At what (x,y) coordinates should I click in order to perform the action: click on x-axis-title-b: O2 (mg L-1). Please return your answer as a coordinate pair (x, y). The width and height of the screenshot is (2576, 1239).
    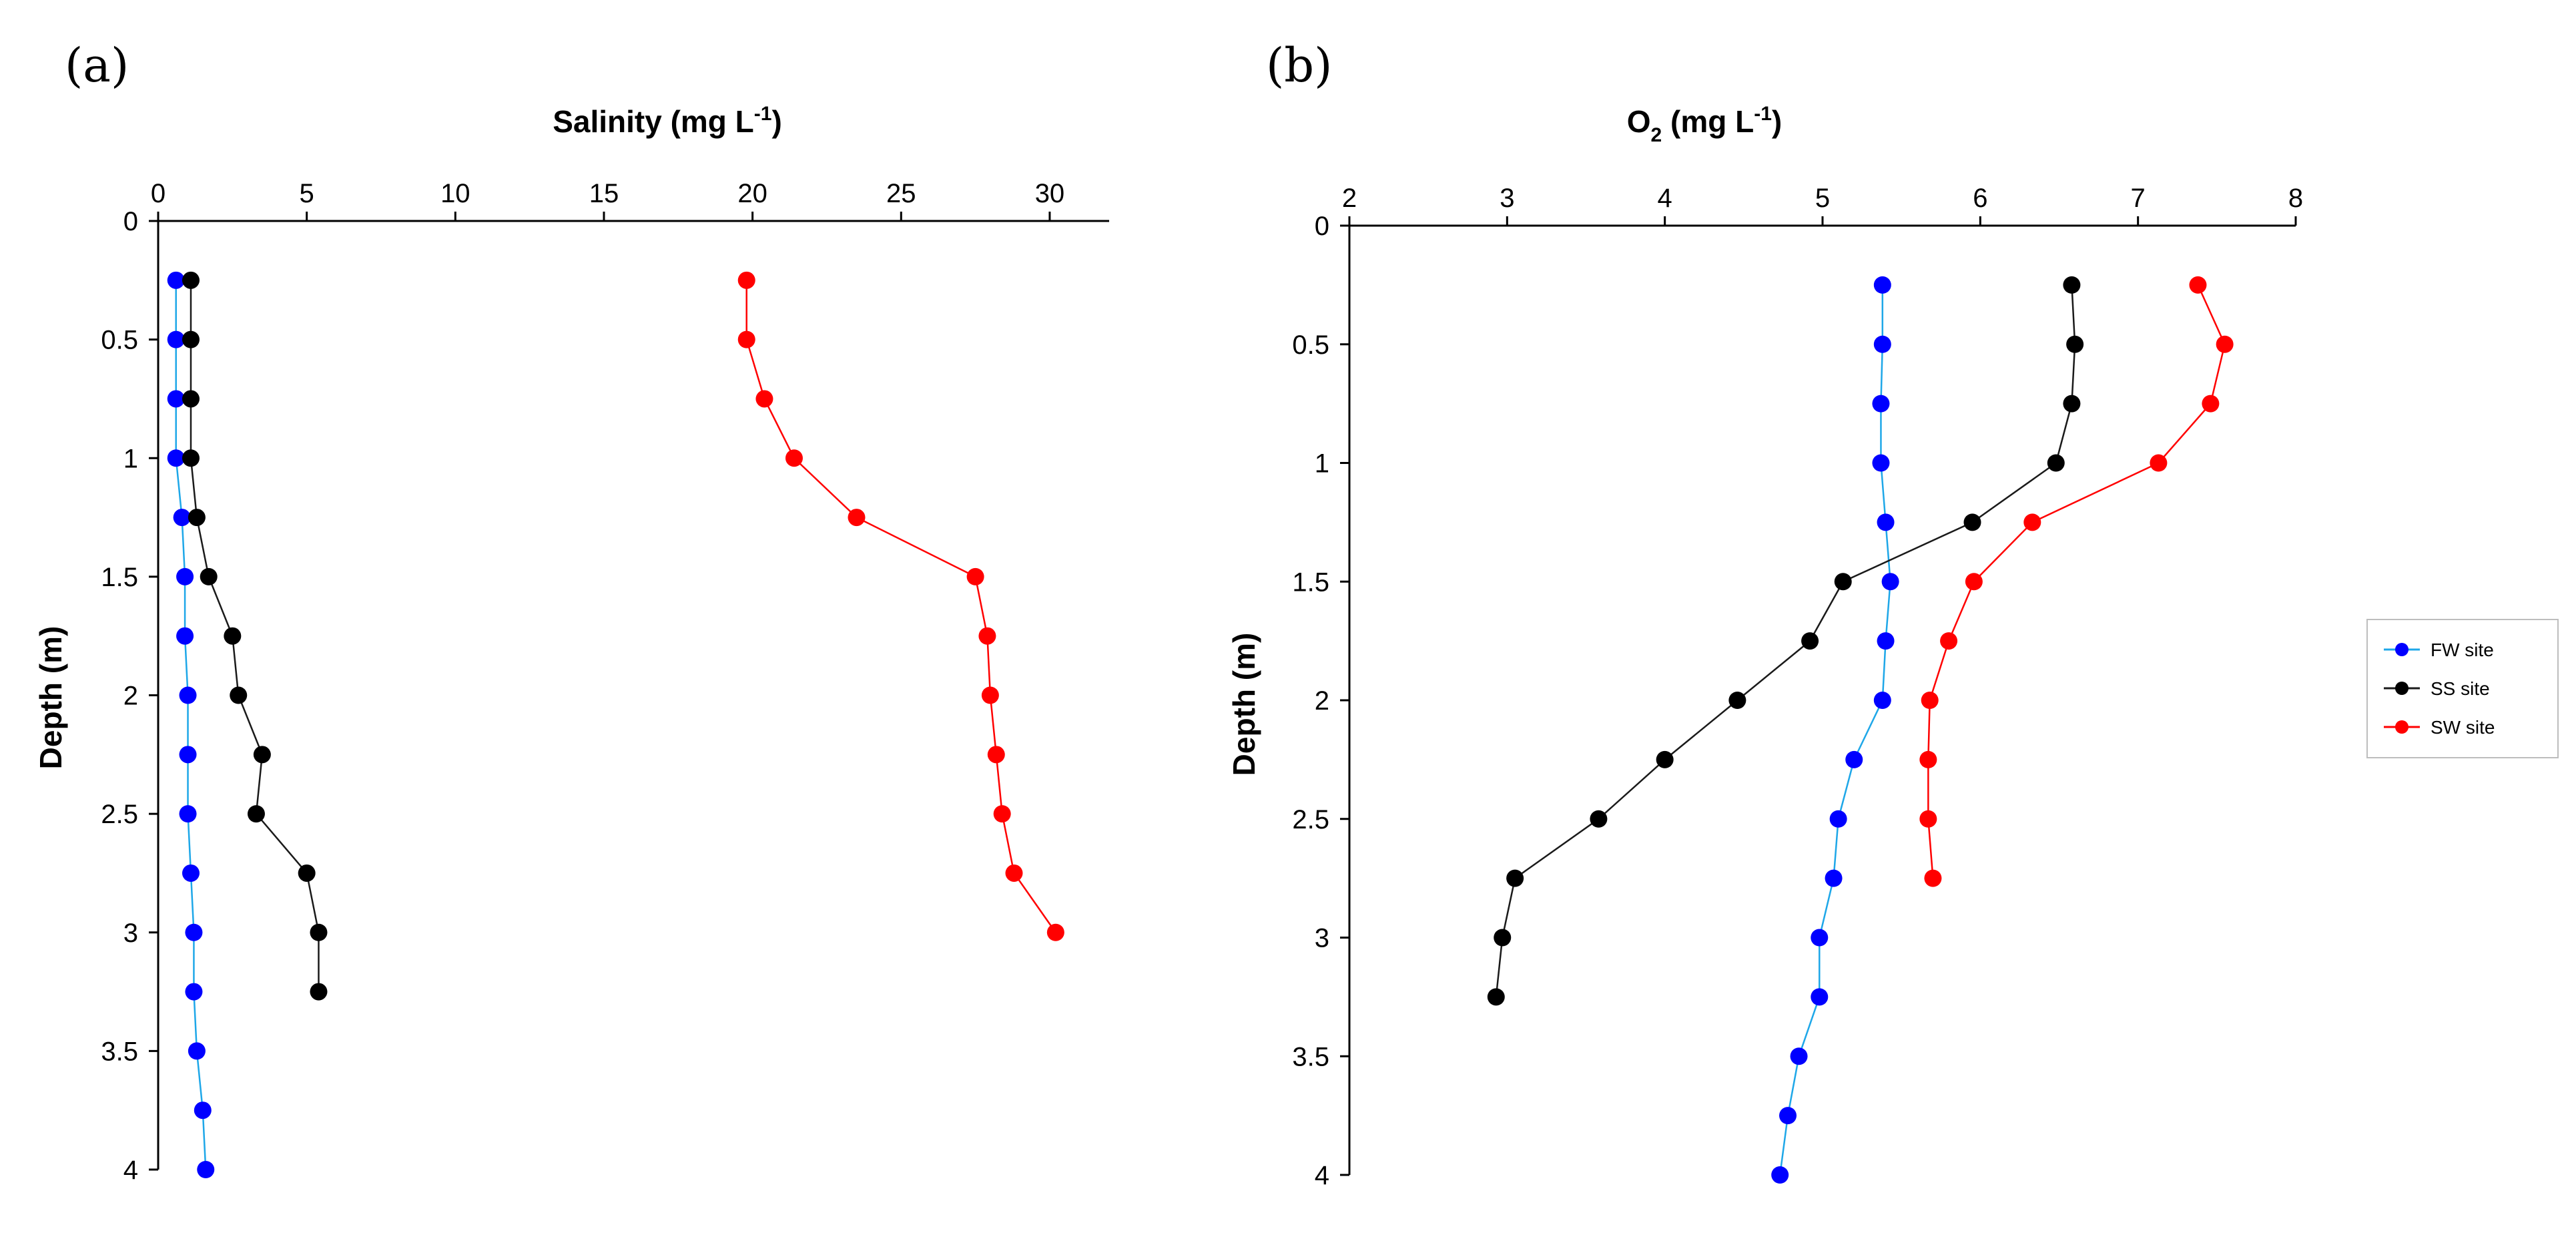
    Looking at the image, I should click on (1705, 125).